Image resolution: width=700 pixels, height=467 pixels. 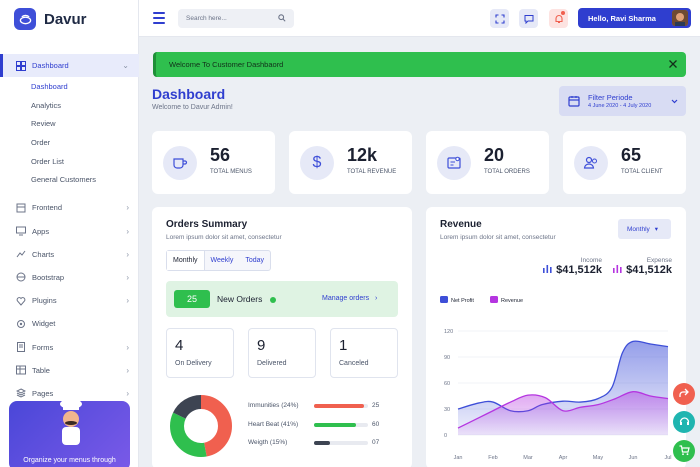 What do you see at coordinates (21, 254) in the screenshot?
I see `charts-icon` at bounding box center [21, 254].